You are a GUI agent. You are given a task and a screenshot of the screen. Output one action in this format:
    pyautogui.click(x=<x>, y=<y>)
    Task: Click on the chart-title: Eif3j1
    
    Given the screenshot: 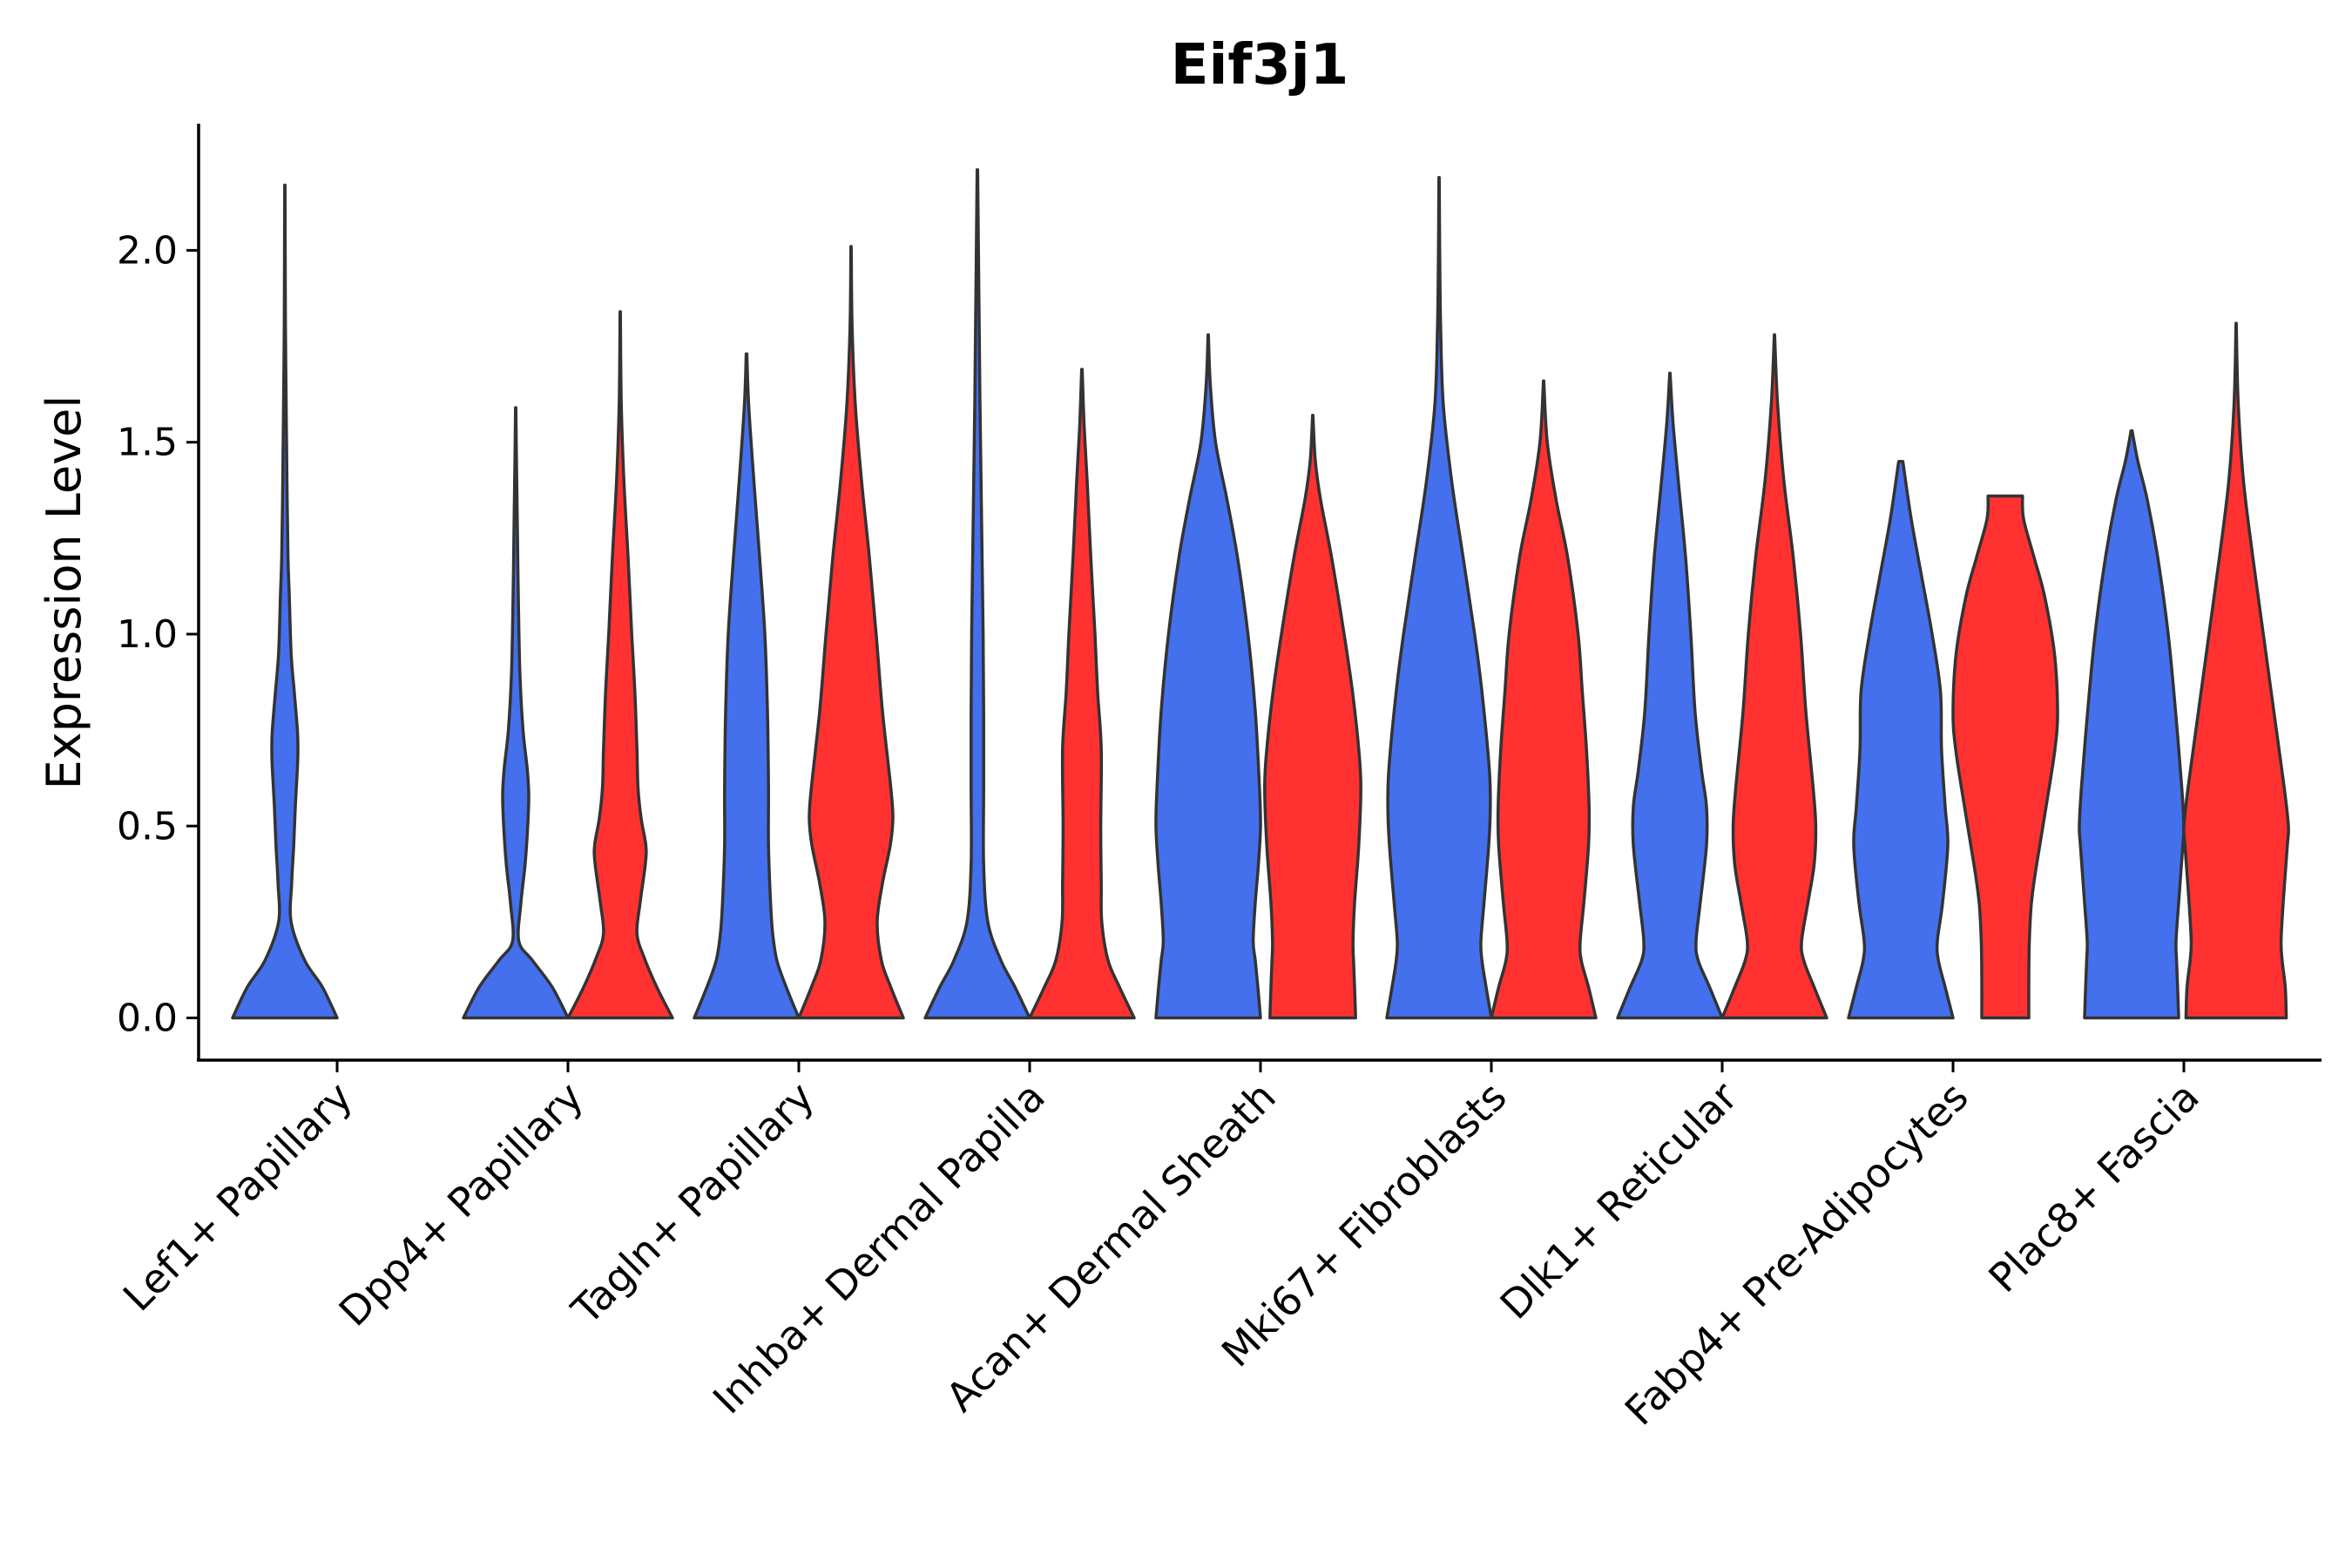 What is the action you would take?
    pyautogui.click(x=1260, y=66)
    